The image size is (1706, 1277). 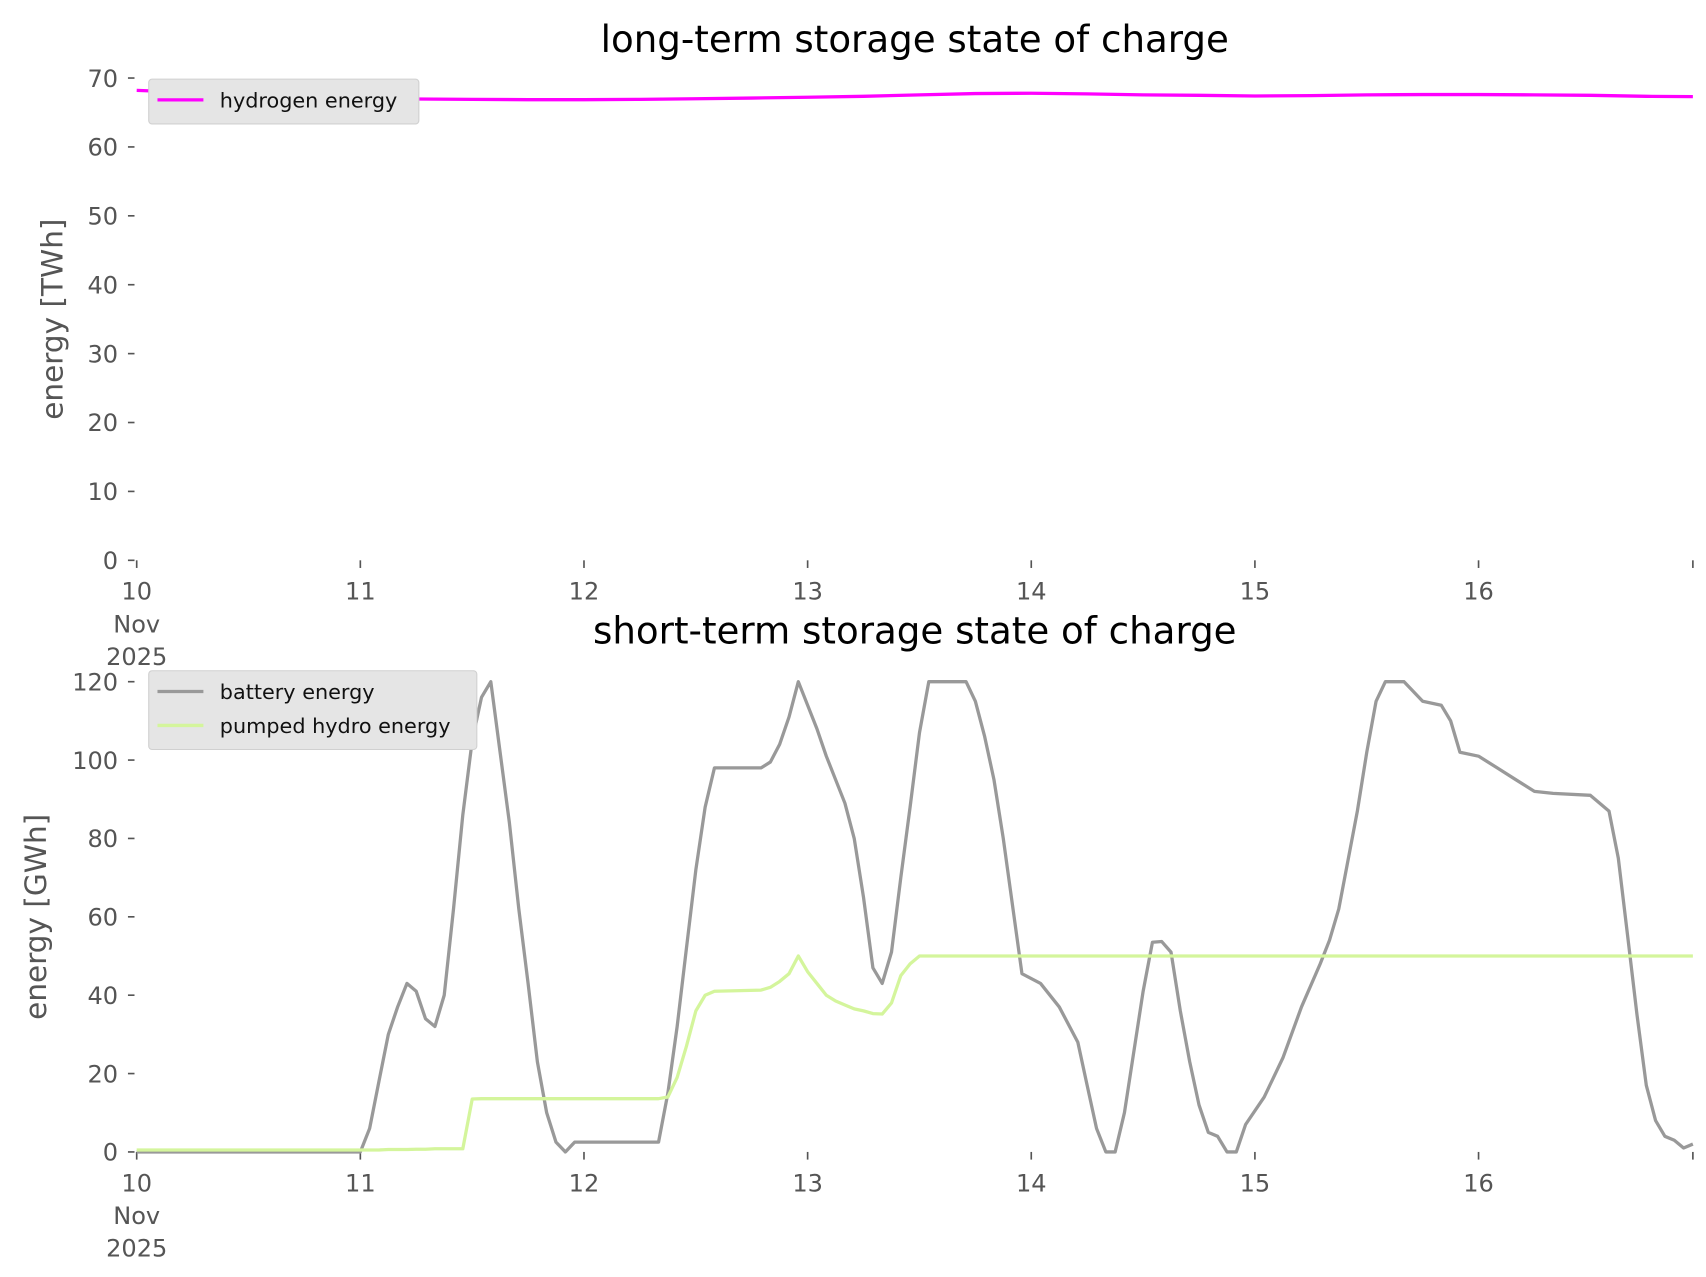 I want to click on y-axis-label: energy [TWh], so click(x=52, y=319).